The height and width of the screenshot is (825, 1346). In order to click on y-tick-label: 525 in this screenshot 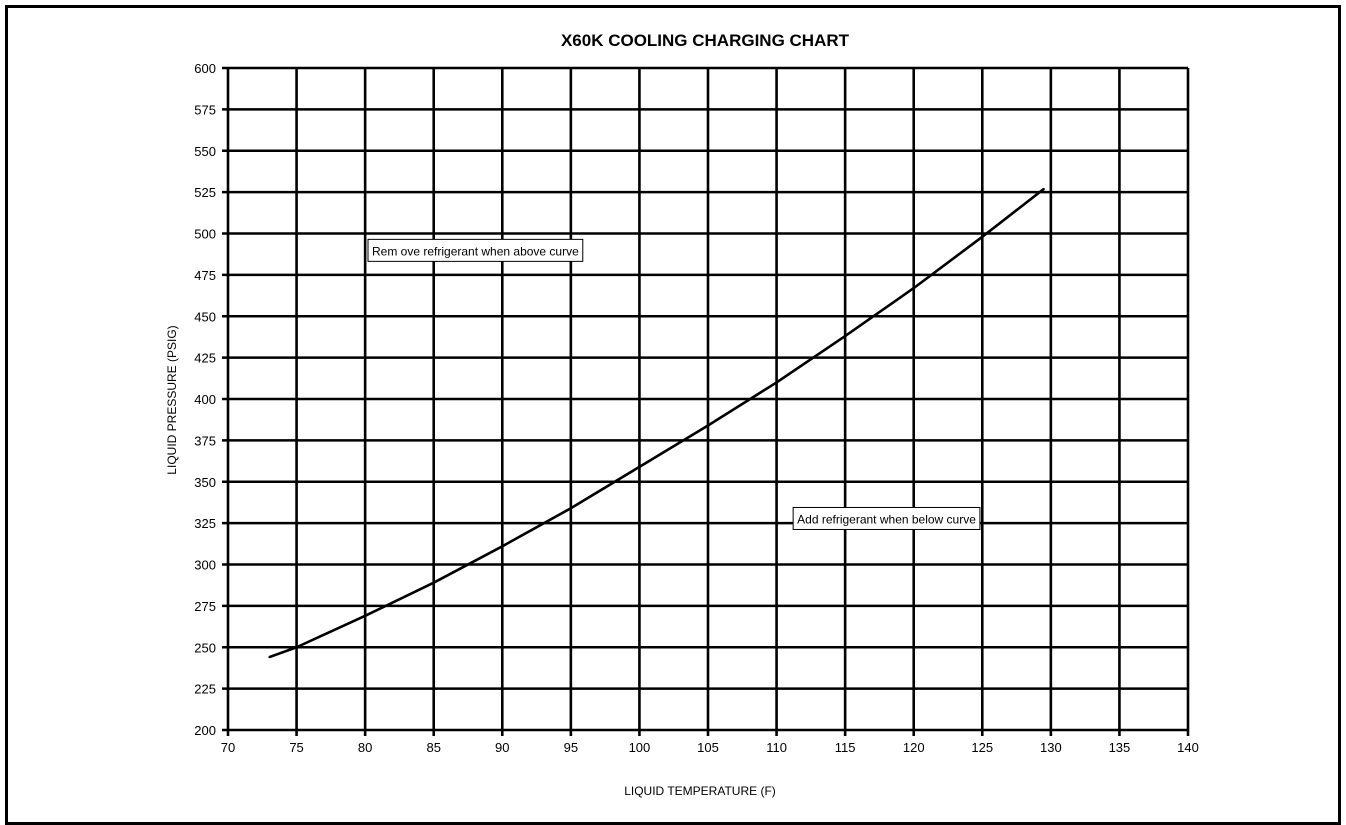, I will do `click(205, 192)`.